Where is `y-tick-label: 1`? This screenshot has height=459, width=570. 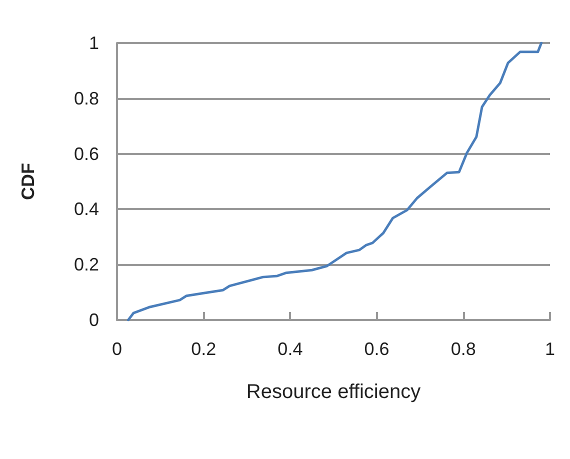
y-tick-label: 1 is located at coordinates (93, 43).